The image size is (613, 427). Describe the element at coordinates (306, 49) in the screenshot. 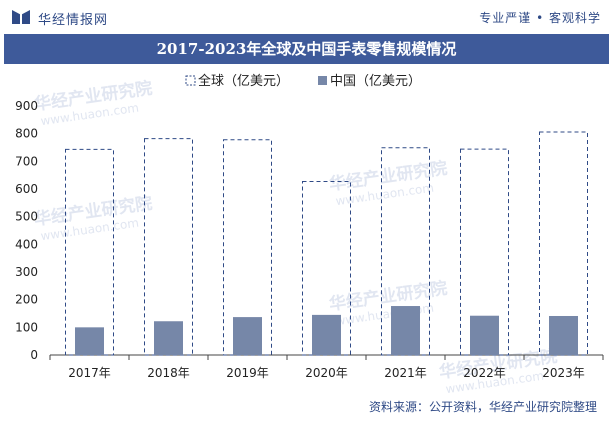

I see `chart-title: 2017-2023年全球及中国手表零售规模情况` at that location.